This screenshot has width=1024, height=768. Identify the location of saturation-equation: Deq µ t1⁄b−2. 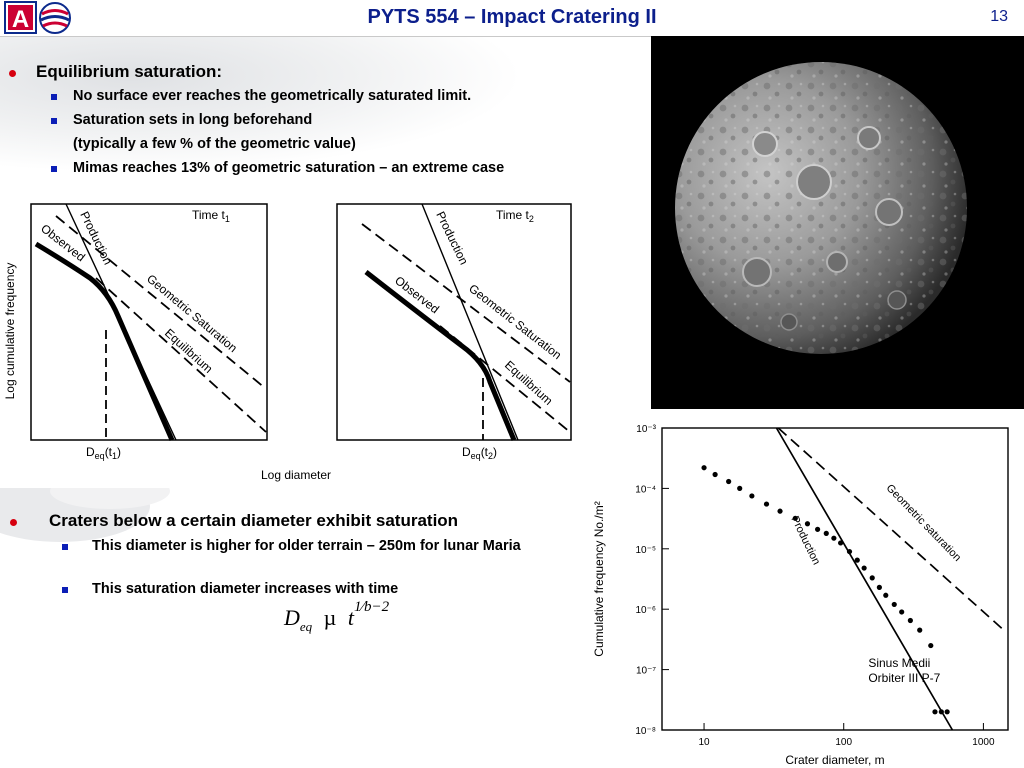
(336, 616).